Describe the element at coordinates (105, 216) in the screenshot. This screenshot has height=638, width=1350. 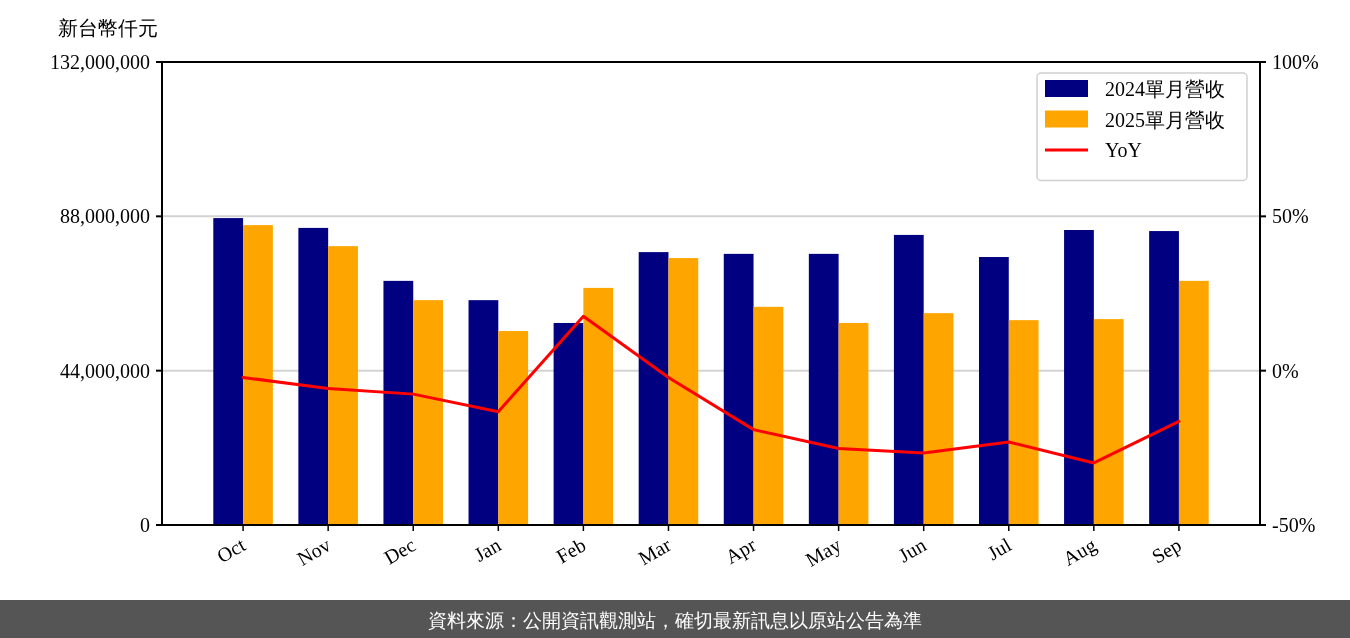
I see `y-tick-label: 88,000,000` at that location.